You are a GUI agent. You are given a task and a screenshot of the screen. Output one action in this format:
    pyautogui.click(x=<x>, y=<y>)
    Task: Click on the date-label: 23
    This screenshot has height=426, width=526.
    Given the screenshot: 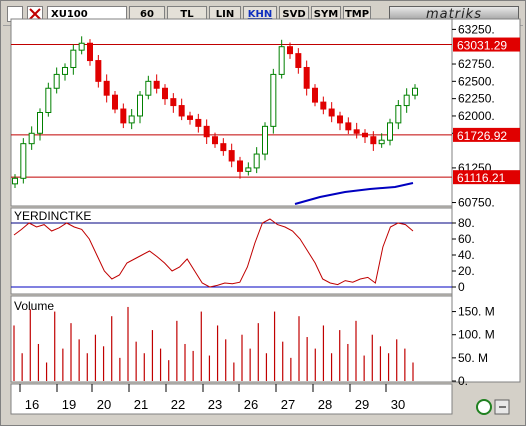 What is the action you would take?
    pyautogui.click(x=215, y=404)
    